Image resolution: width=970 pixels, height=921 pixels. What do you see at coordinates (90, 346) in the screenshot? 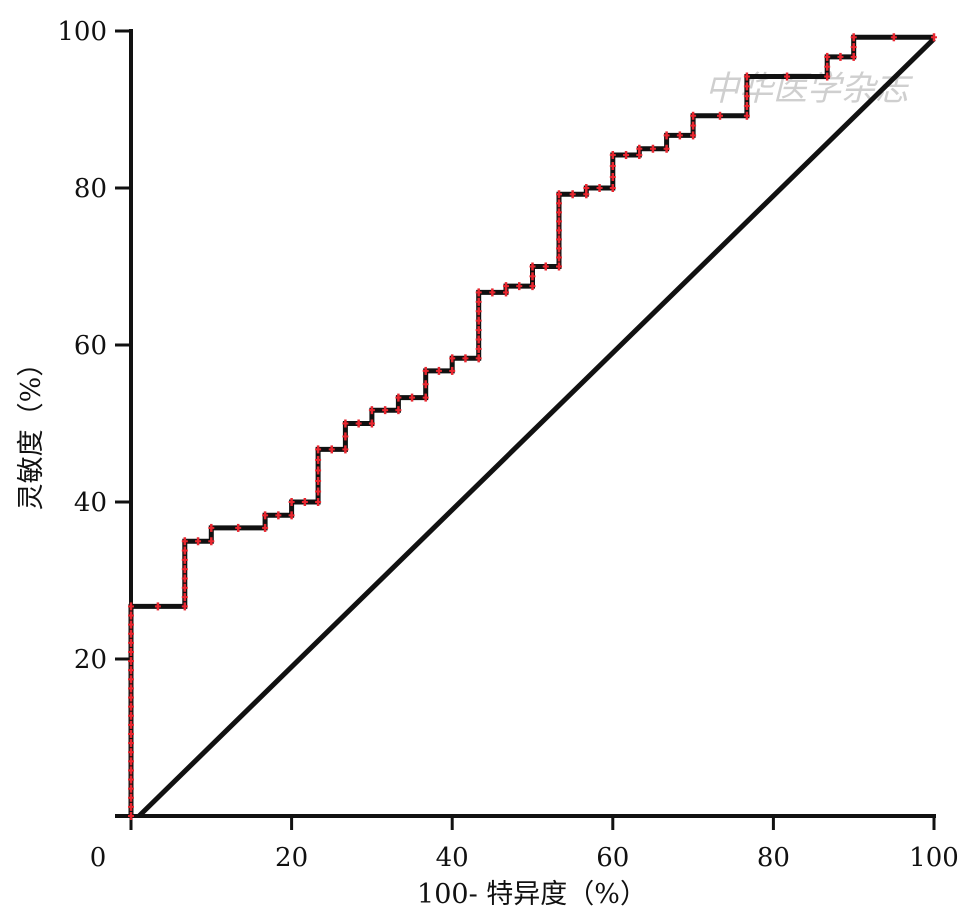
I see `y-tick-label: 60` at bounding box center [90, 346].